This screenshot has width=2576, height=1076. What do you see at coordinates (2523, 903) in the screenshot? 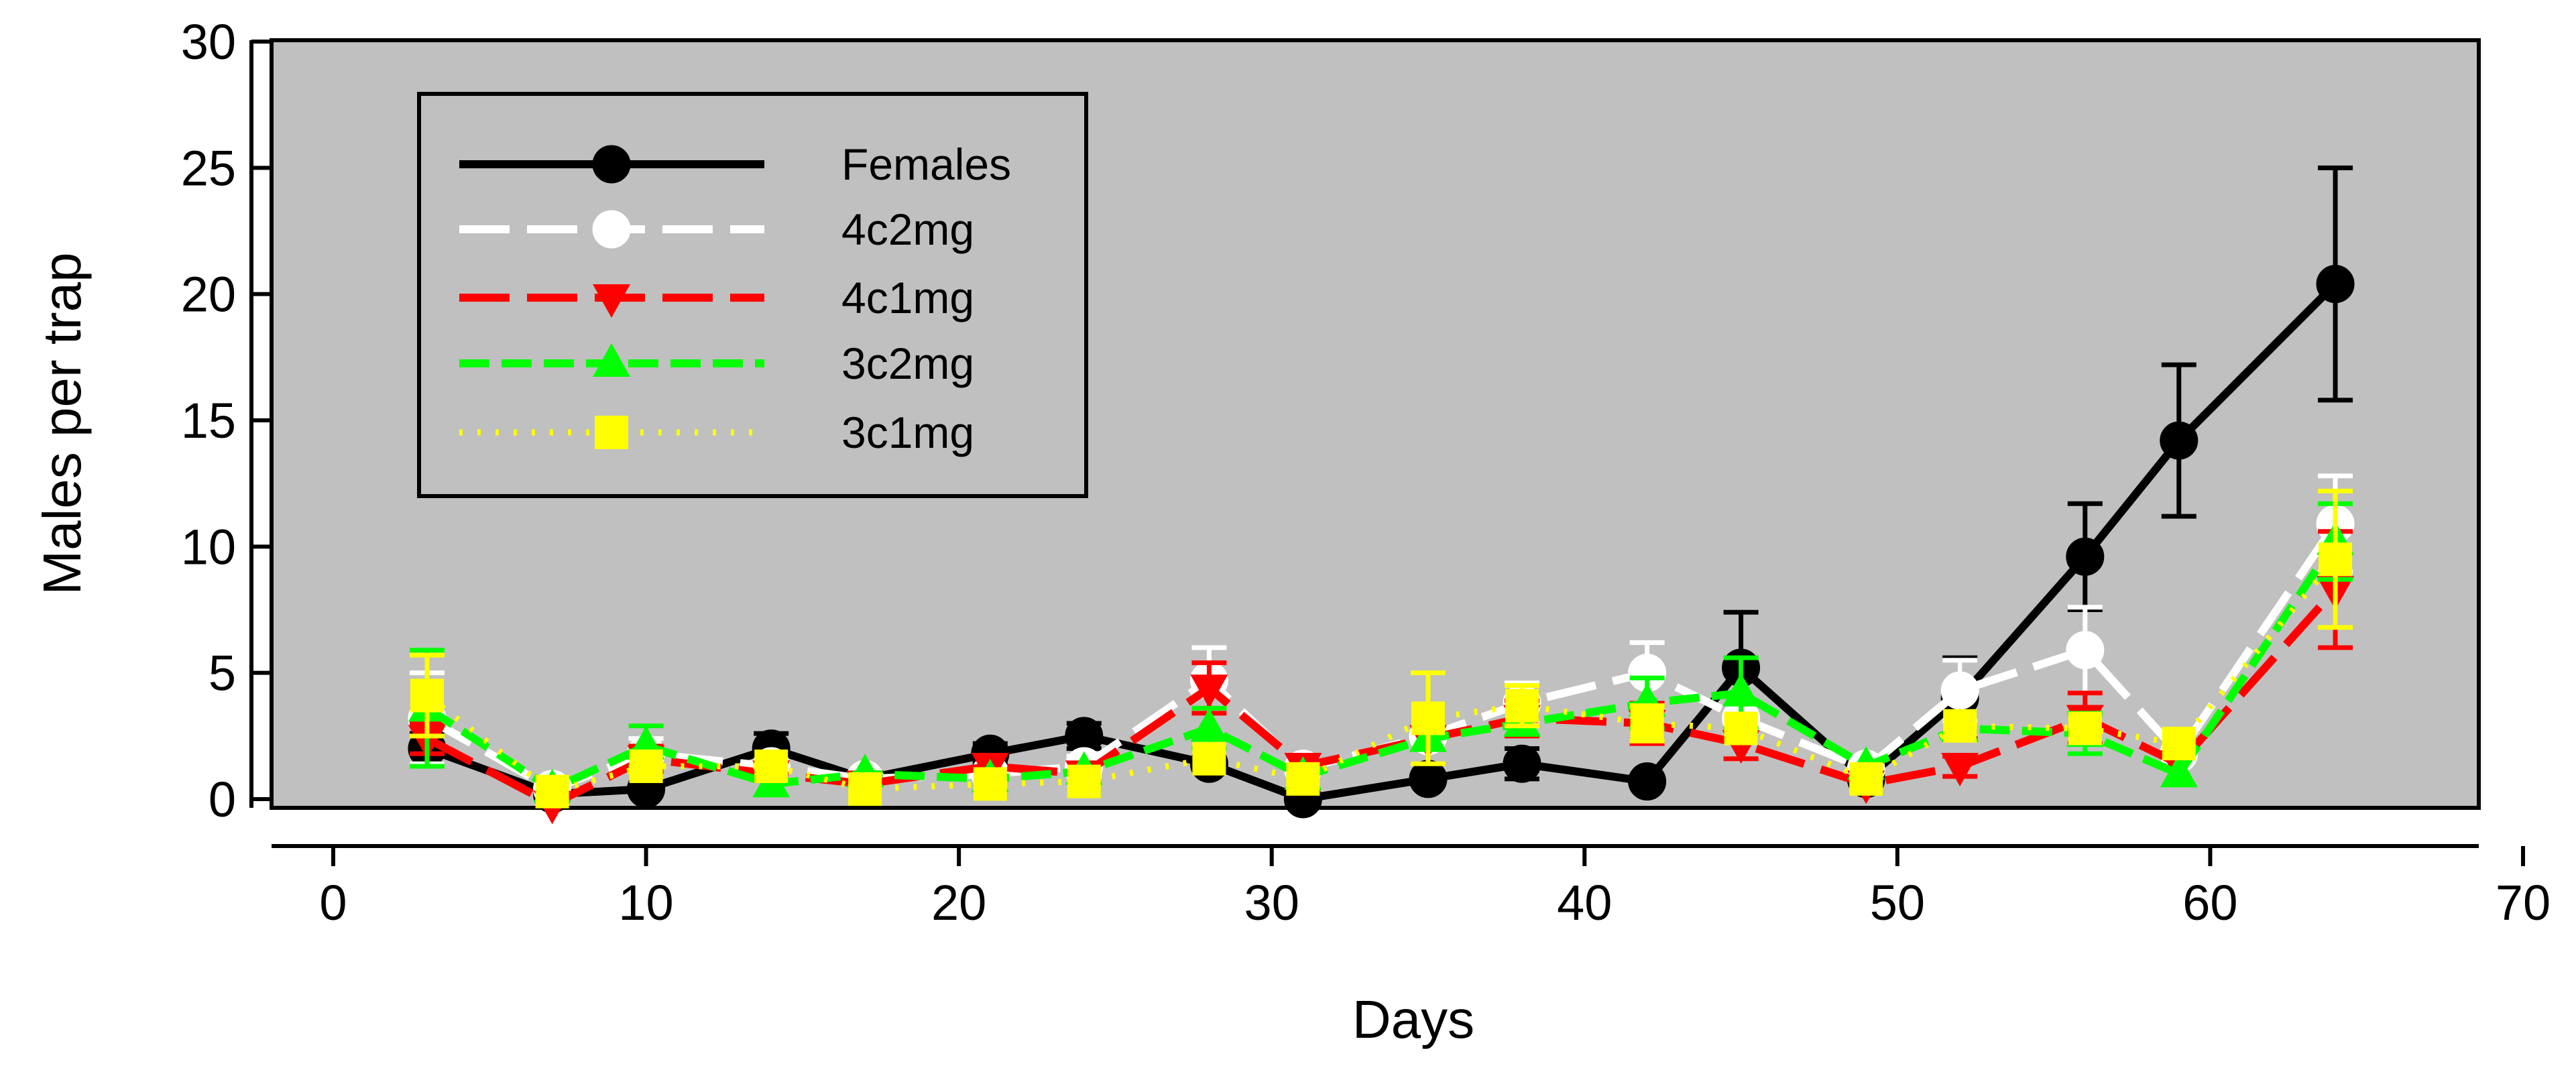
I see `x-tick-label: 70` at bounding box center [2523, 903].